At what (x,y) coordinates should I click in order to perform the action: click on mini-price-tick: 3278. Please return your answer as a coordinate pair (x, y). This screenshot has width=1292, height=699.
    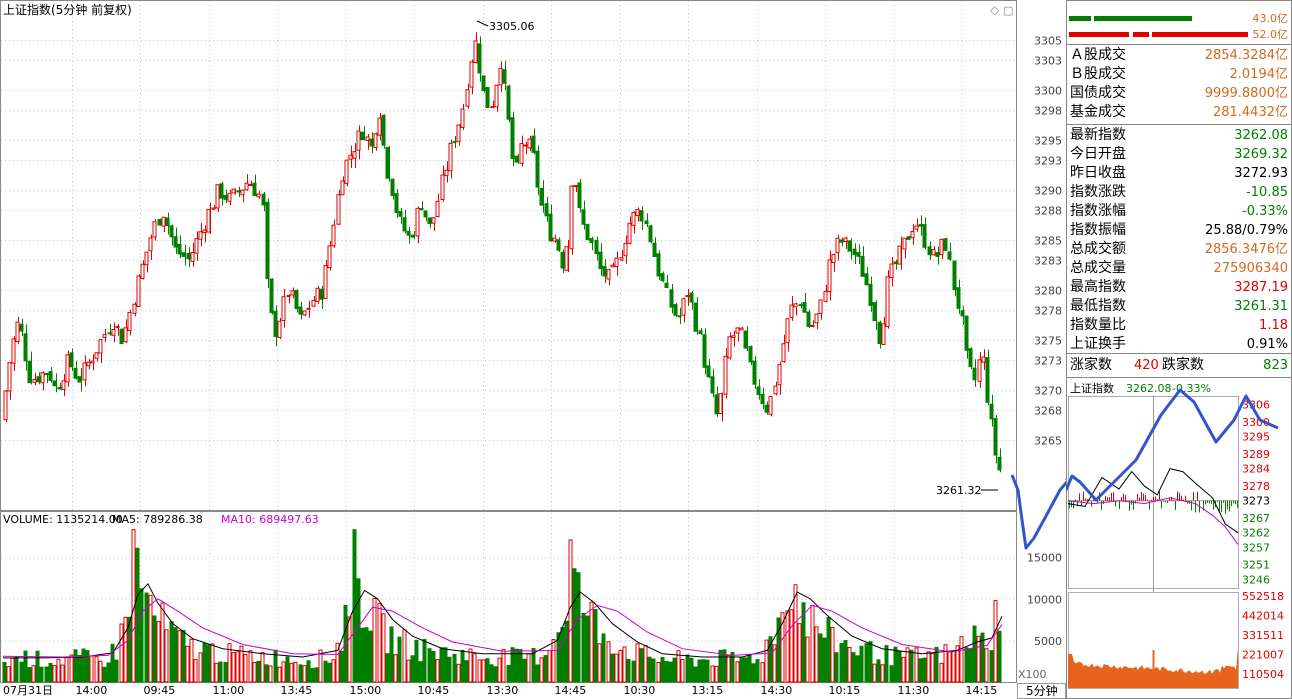
    Looking at the image, I should click on (1256, 486).